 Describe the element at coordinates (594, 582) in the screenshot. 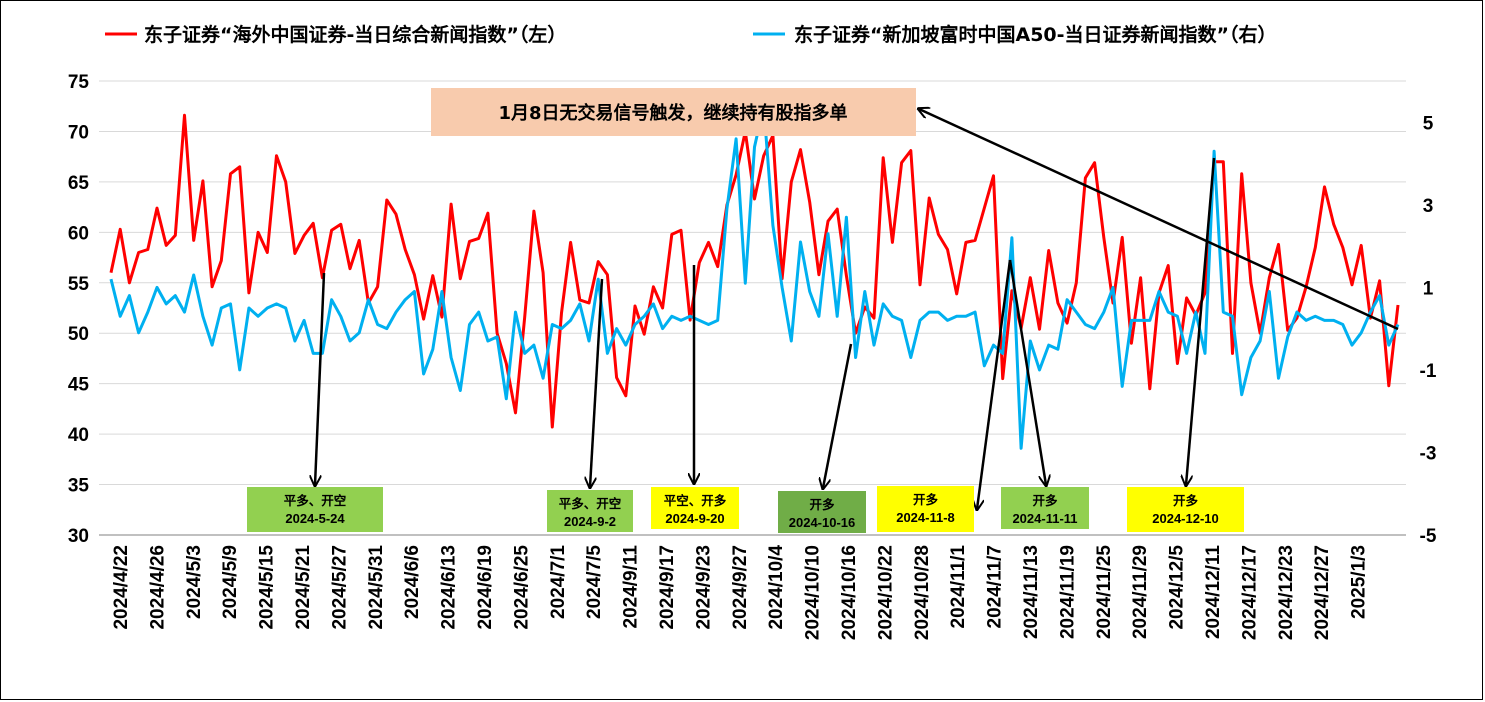

I see `x-tick-label: 2024/7/5` at that location.